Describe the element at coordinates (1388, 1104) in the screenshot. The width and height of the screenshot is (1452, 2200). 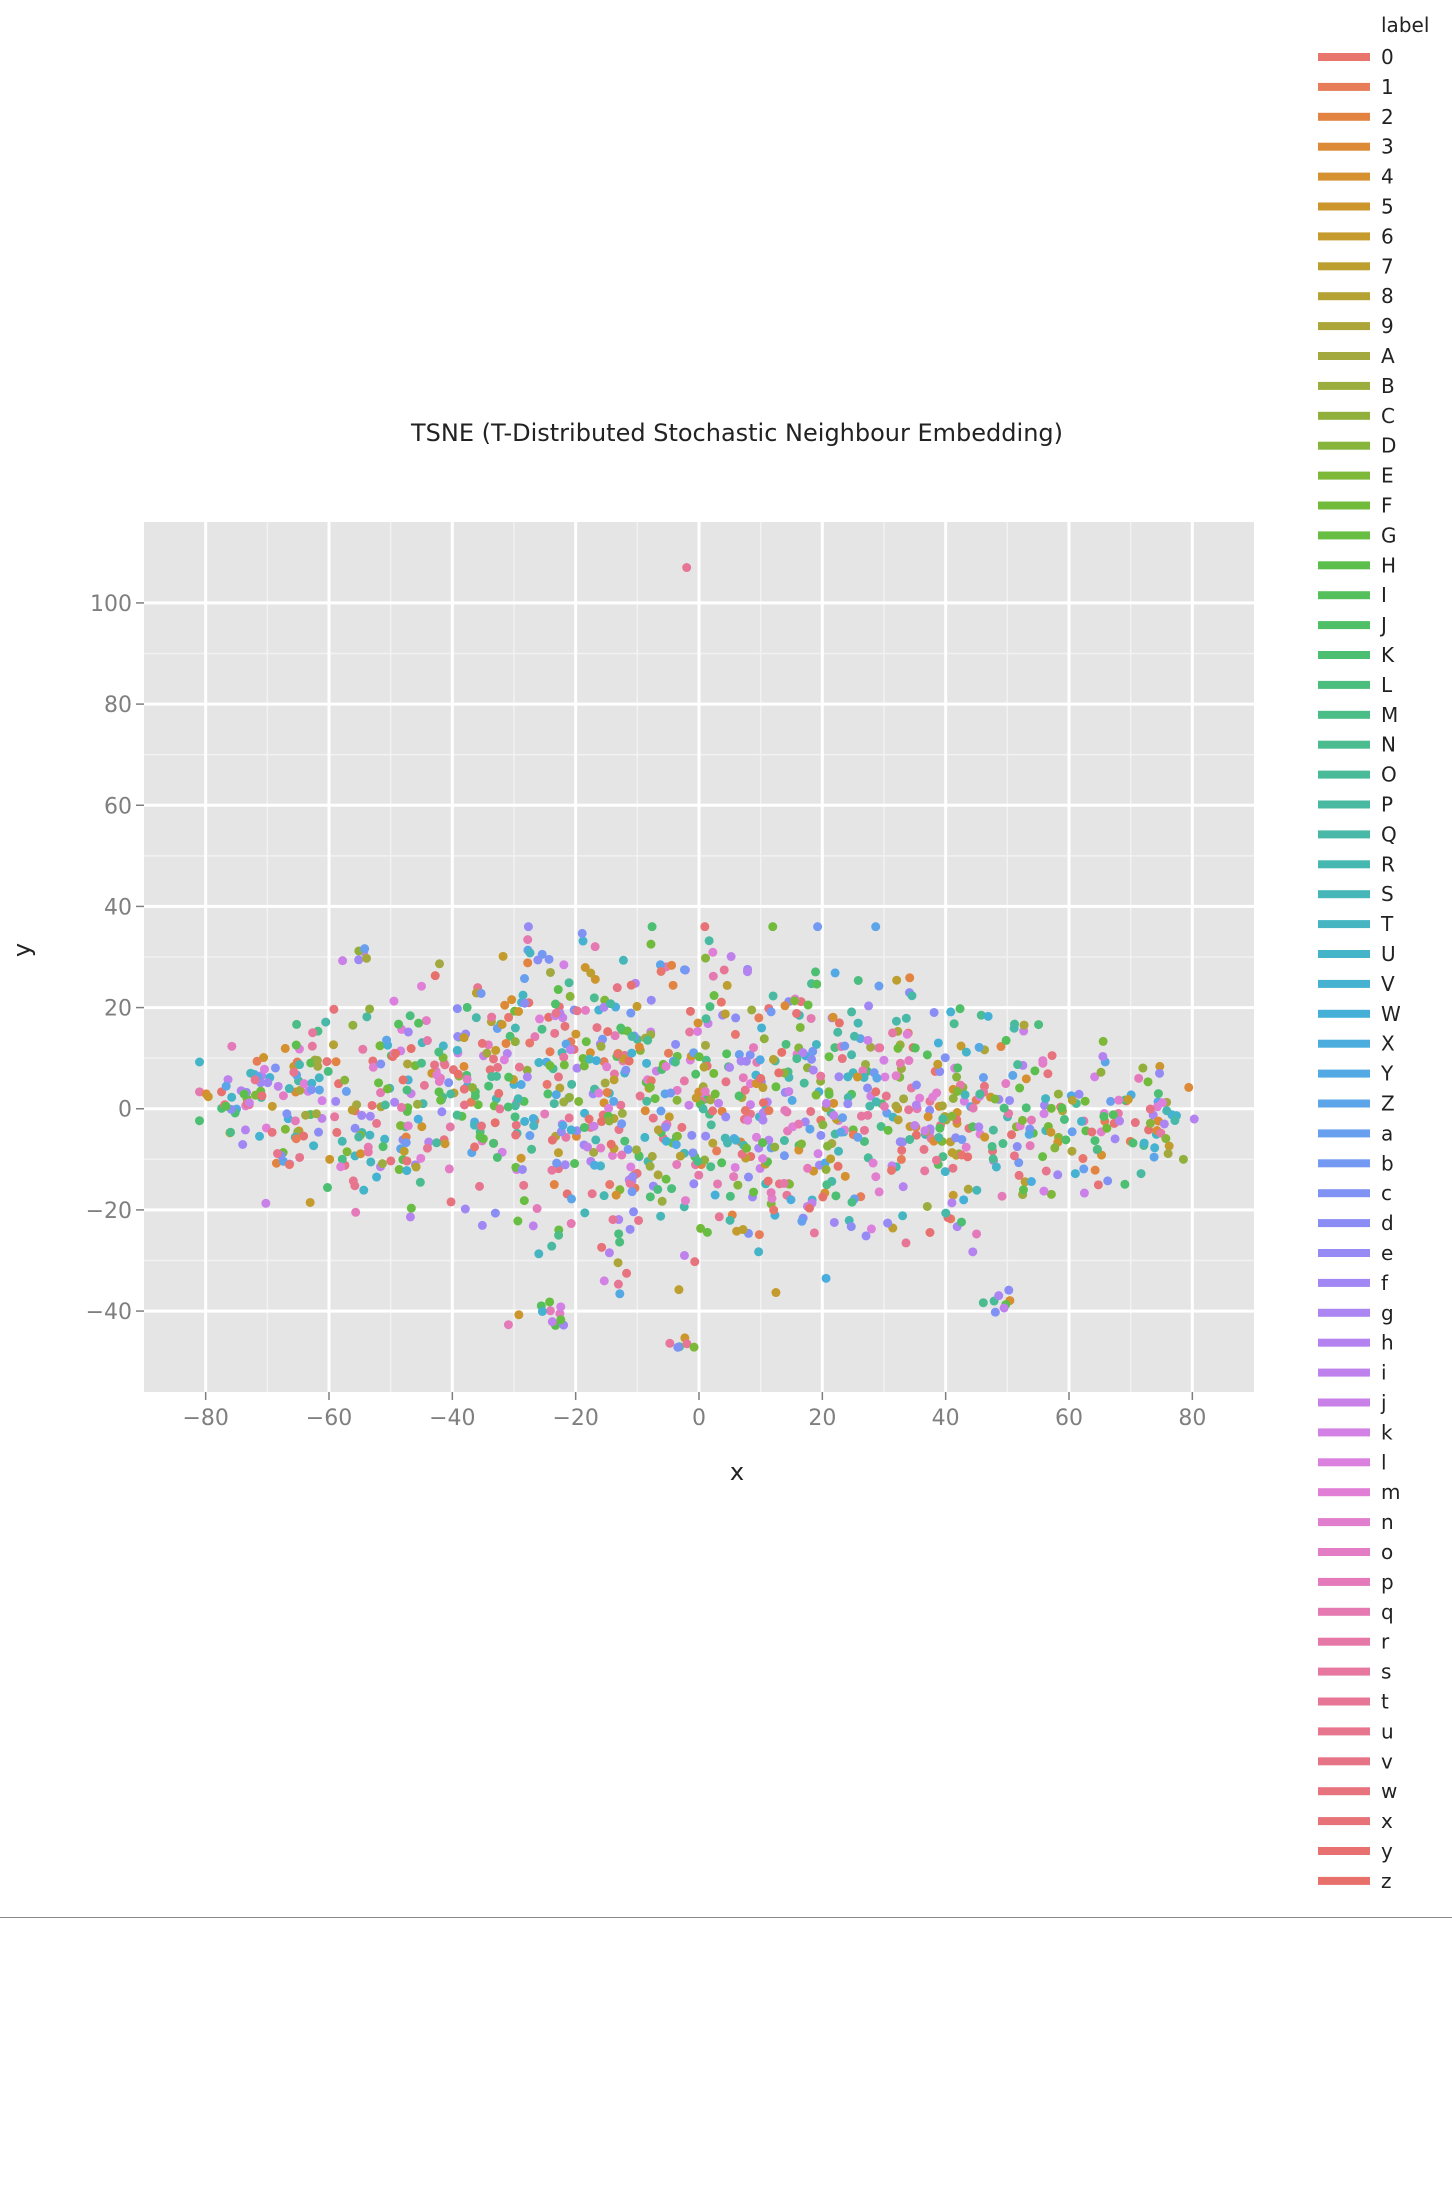
I see `legend-label: Z` at that location.